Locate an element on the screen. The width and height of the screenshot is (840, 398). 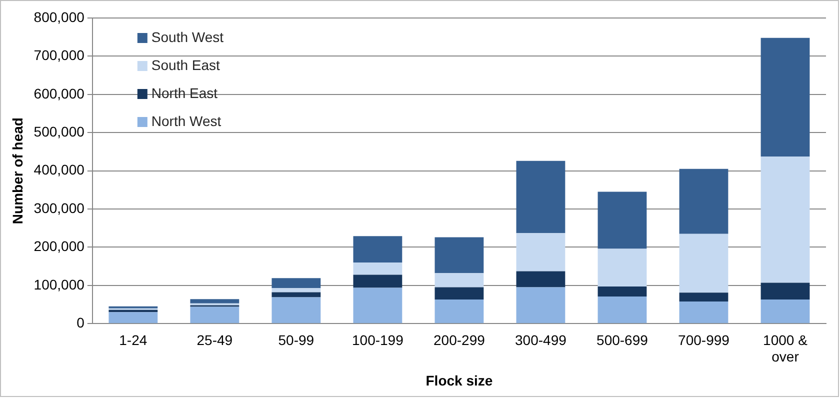
x-tick-label: 50-99 is located at coordinates (296, 340).